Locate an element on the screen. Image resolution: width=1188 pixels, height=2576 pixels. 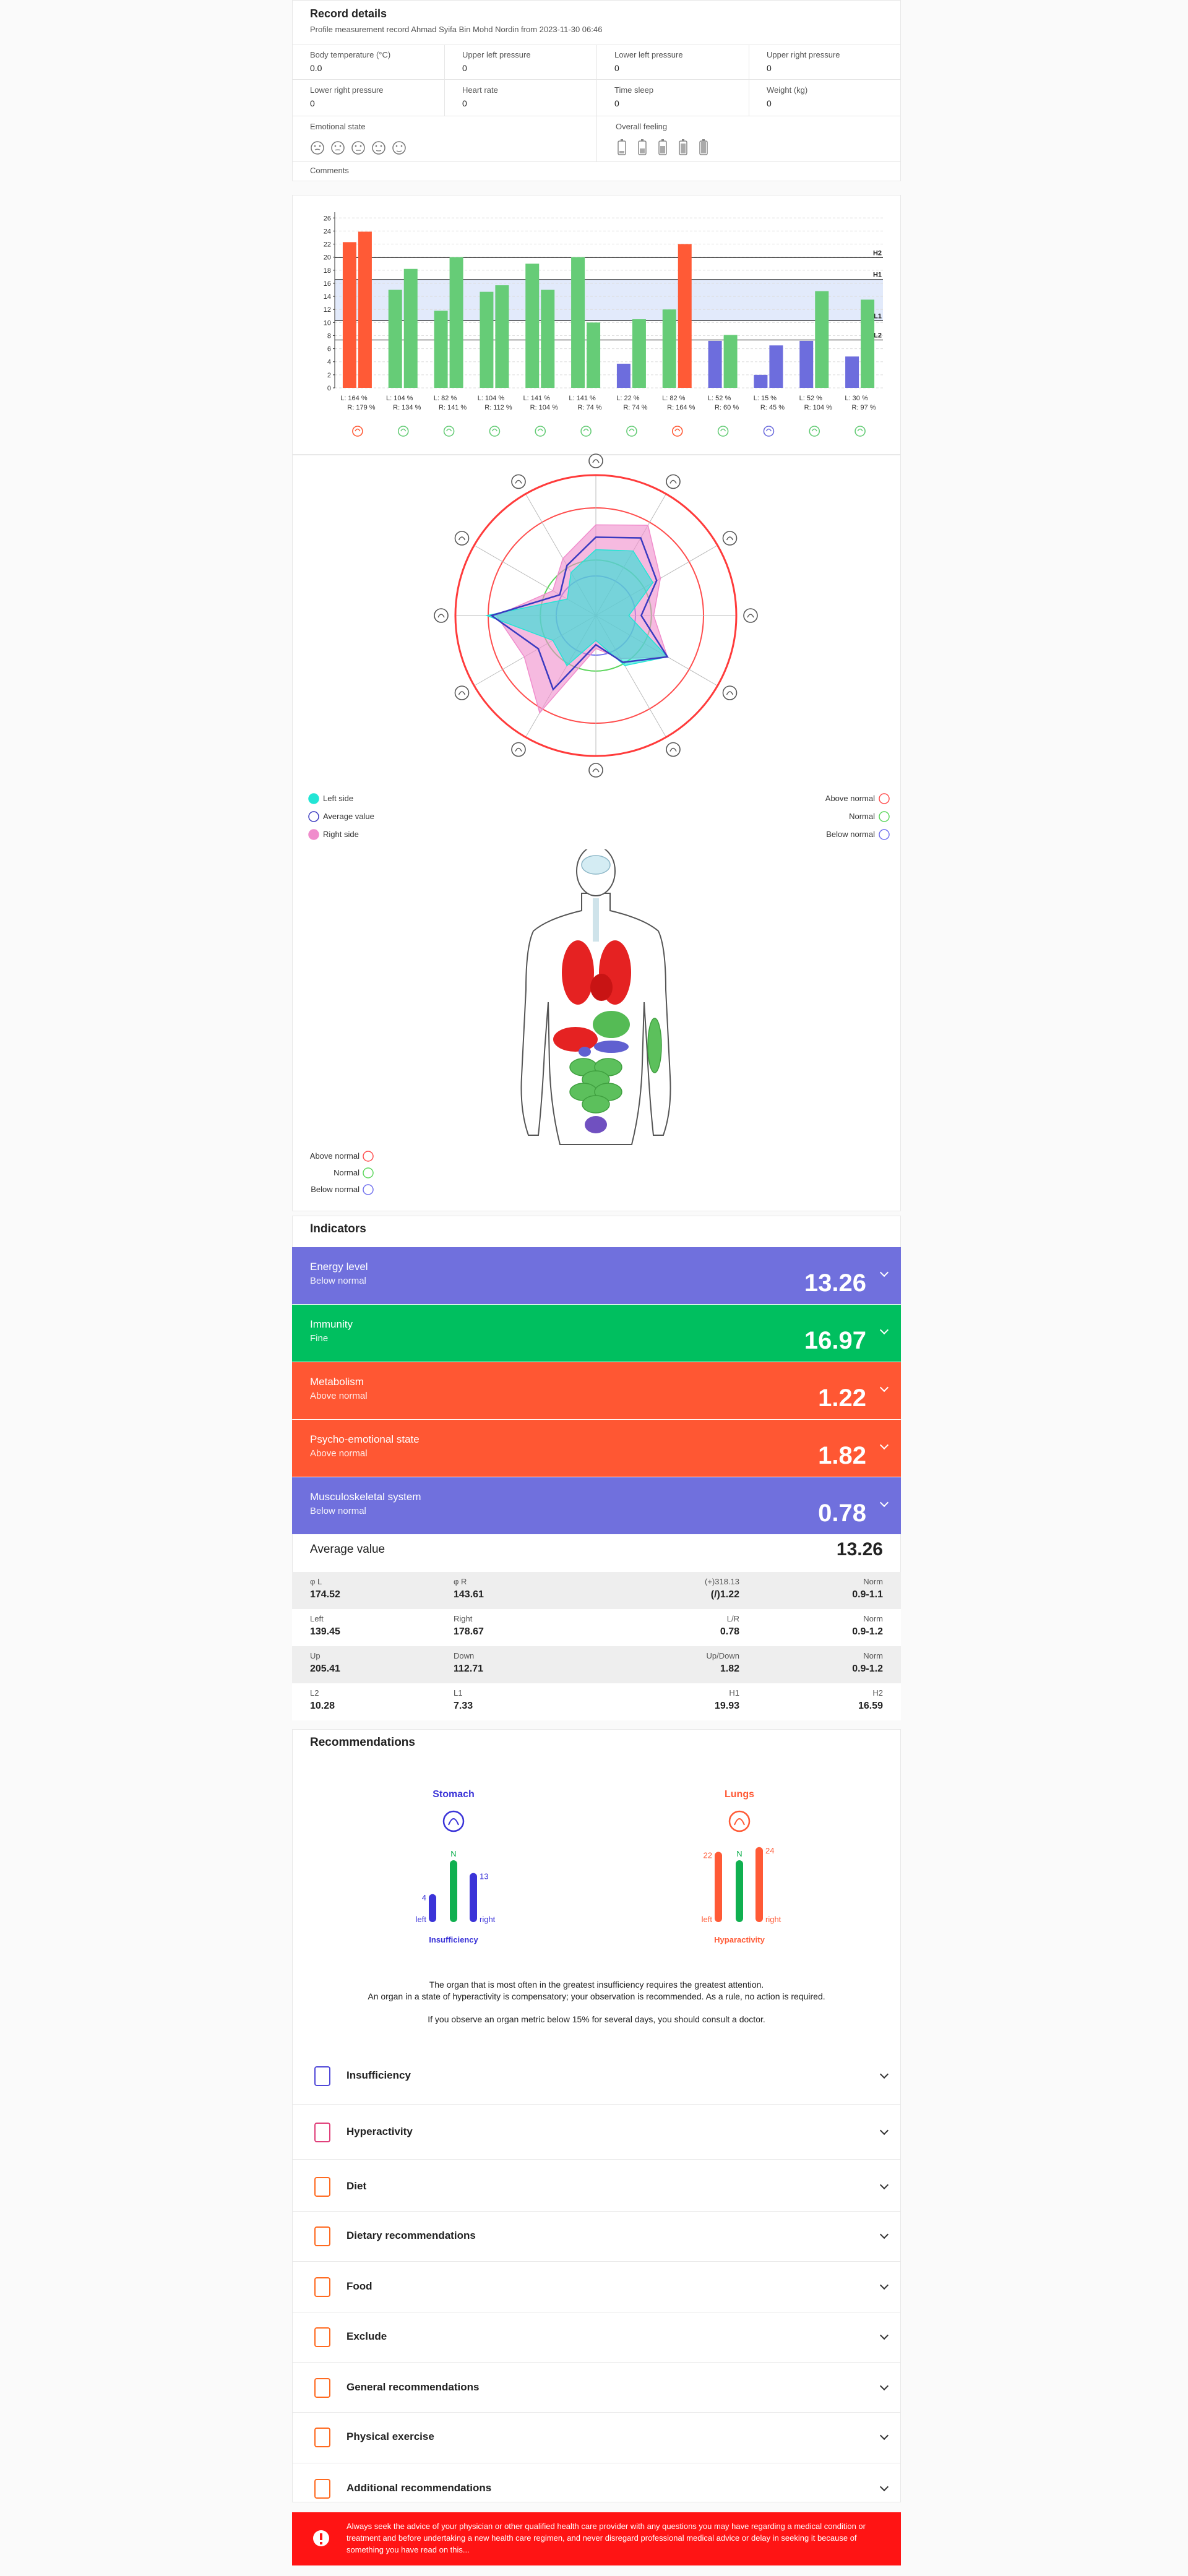
indicator-status: Below normal is located at coordinates (338, 1281).